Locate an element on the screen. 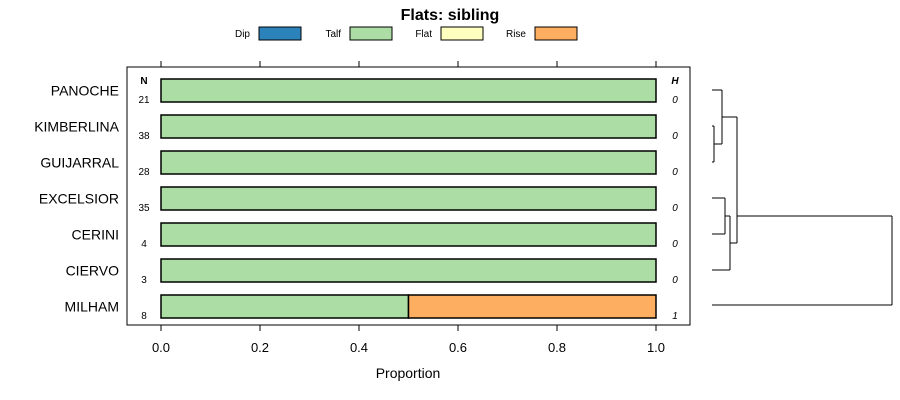 This screenshot has height=400, width=900. legend-swatch-flat is located at coordinates (462, 33).